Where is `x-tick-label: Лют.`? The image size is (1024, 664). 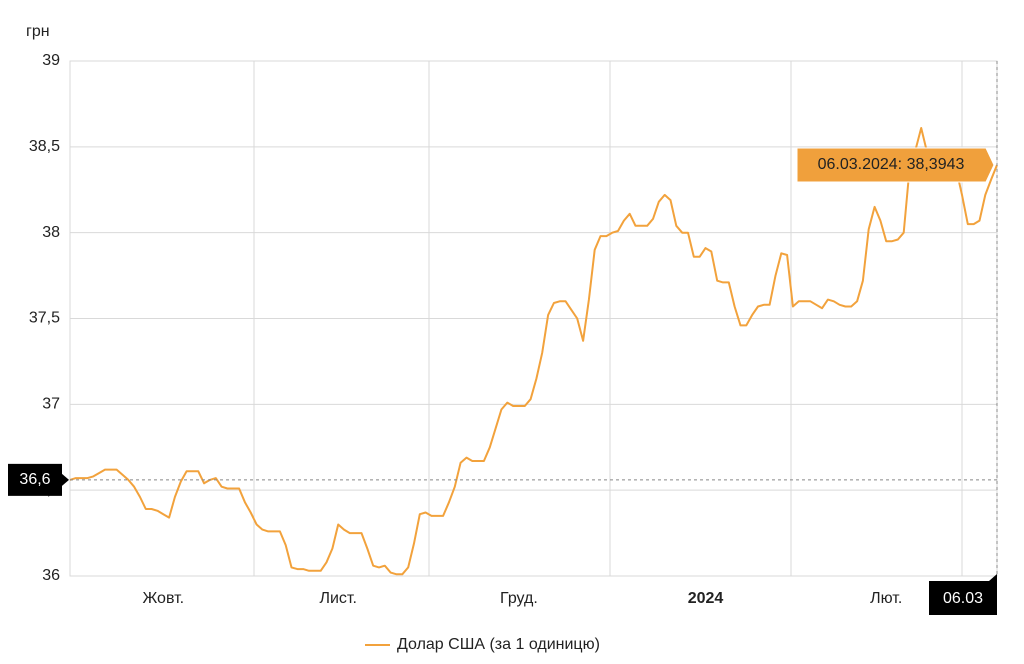 x-tick-label: Лют. is located at coordinates (886, 598).